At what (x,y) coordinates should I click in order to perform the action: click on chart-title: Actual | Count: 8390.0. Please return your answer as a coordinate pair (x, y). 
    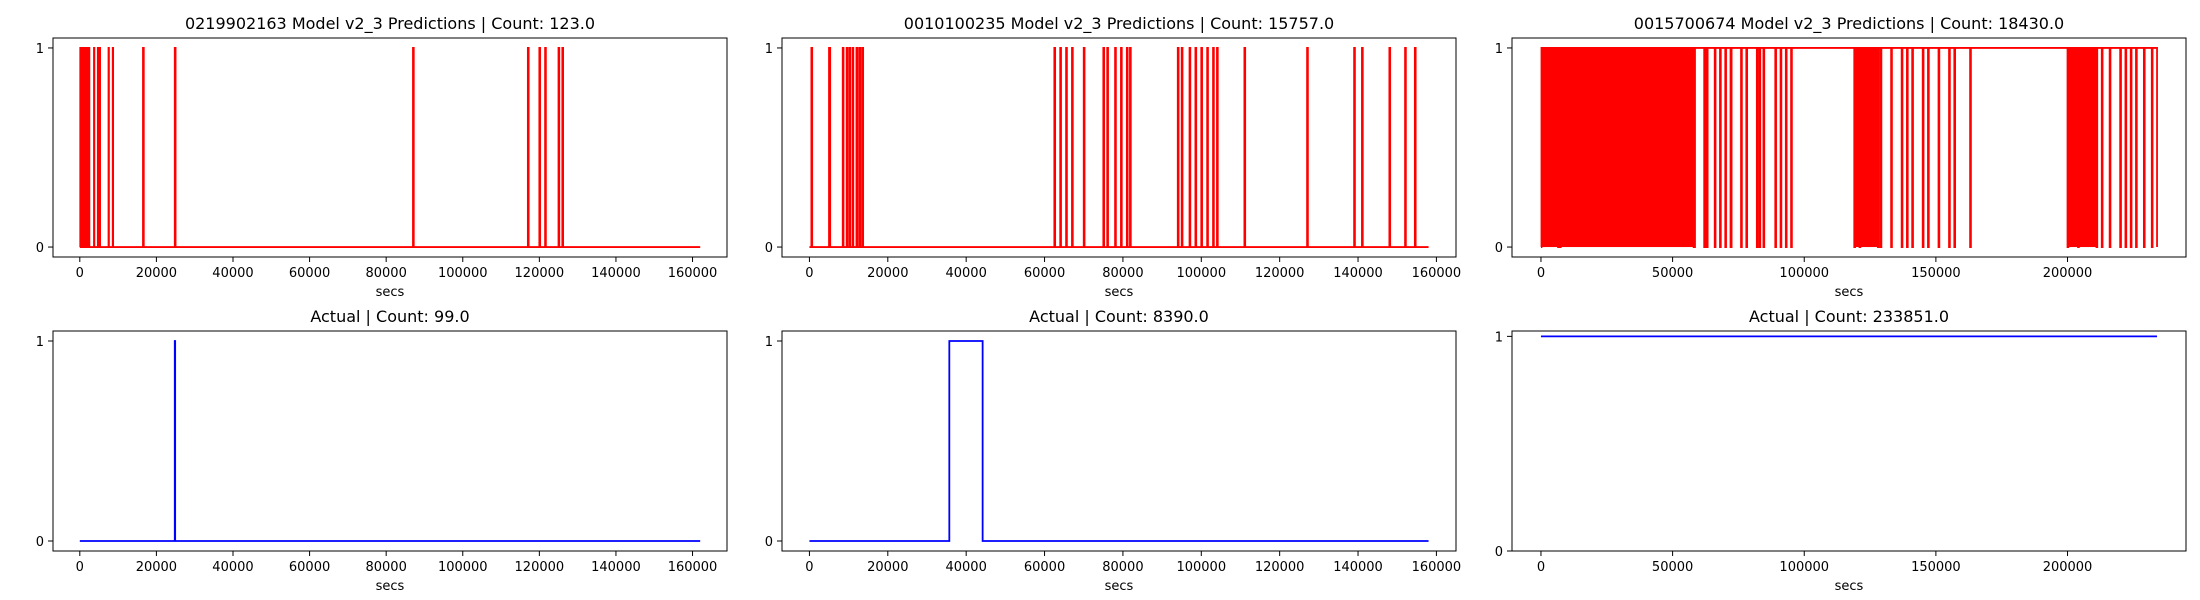
    Looking at the image, I should click on (1119, 316).